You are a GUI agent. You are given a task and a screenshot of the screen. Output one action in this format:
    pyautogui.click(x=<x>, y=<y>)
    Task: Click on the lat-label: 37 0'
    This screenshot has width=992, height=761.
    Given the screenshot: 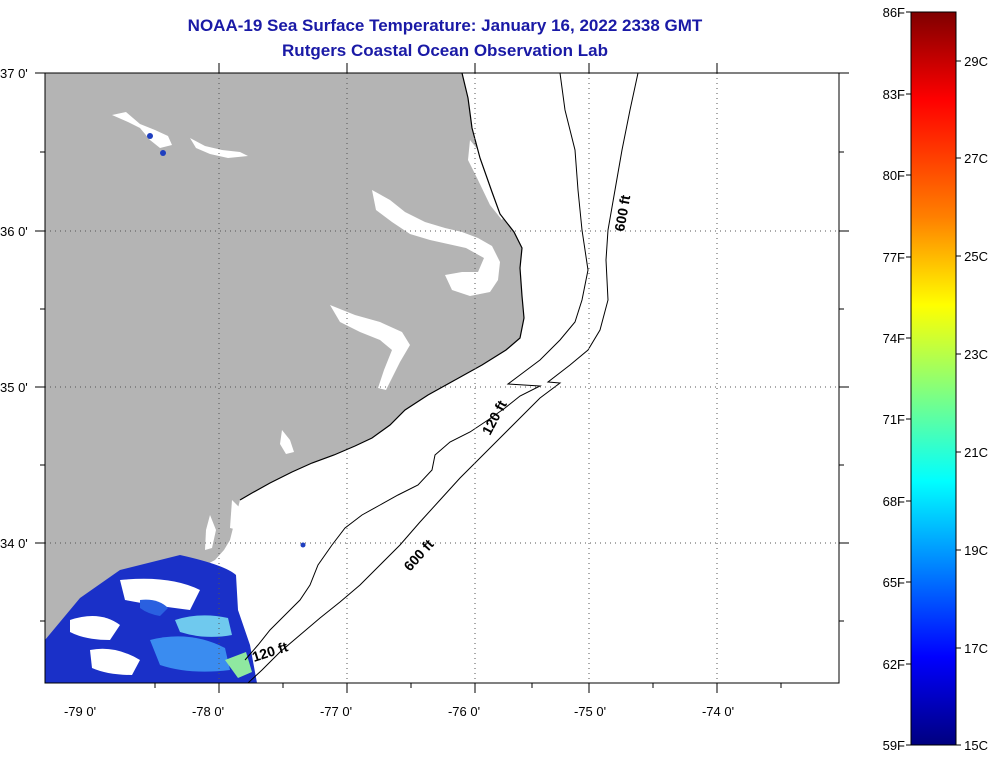 What is the action you would take?
    pyautogui.click(x=14, y=73)
    